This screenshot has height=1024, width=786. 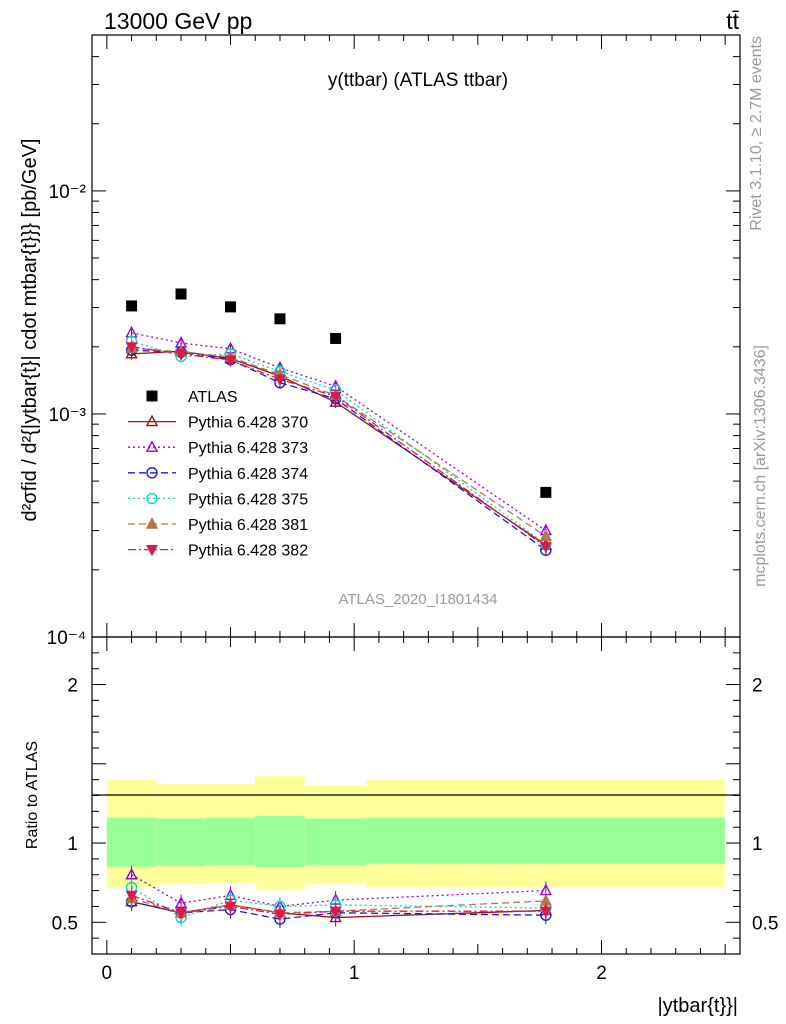 What do you see at coordinates (732, 21) in the screenshot?
I see `header-process-label: tt̄` at bounding box center [732, 21].